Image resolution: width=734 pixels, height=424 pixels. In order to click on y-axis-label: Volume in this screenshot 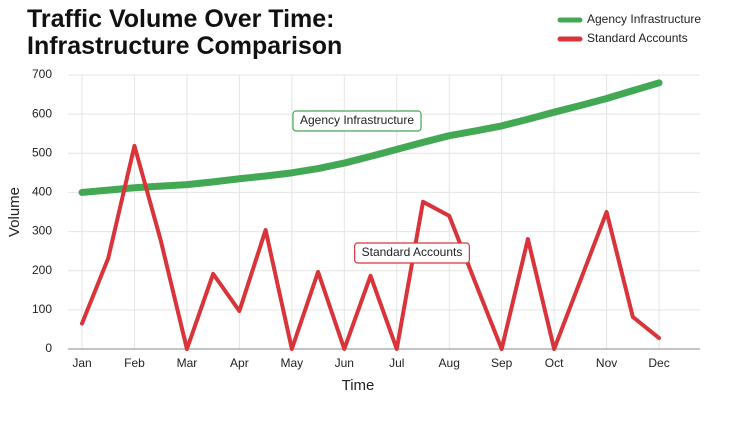, I will do `click(14, 212)`.